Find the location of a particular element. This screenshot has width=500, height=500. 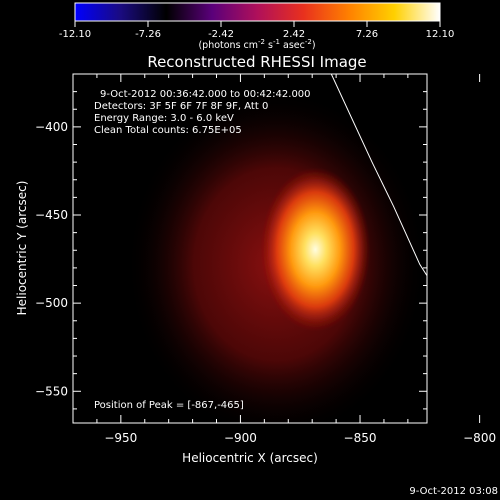

colorbar-strip is located at coordinates (257, 12).